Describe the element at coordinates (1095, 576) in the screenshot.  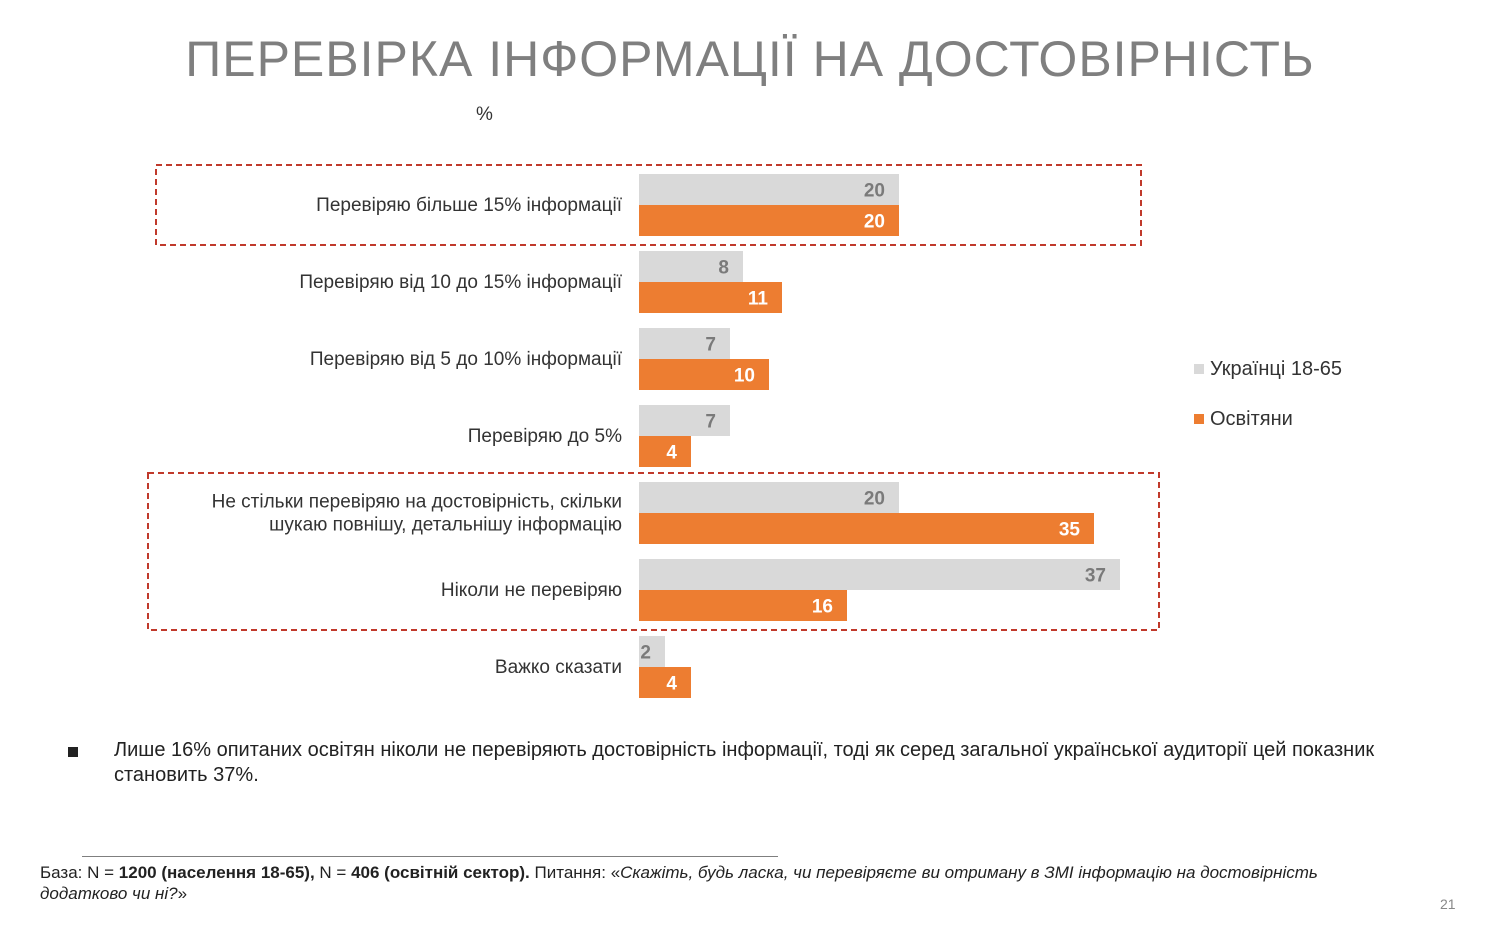
I see `data-label-ukrainians-6: 37` at that location.